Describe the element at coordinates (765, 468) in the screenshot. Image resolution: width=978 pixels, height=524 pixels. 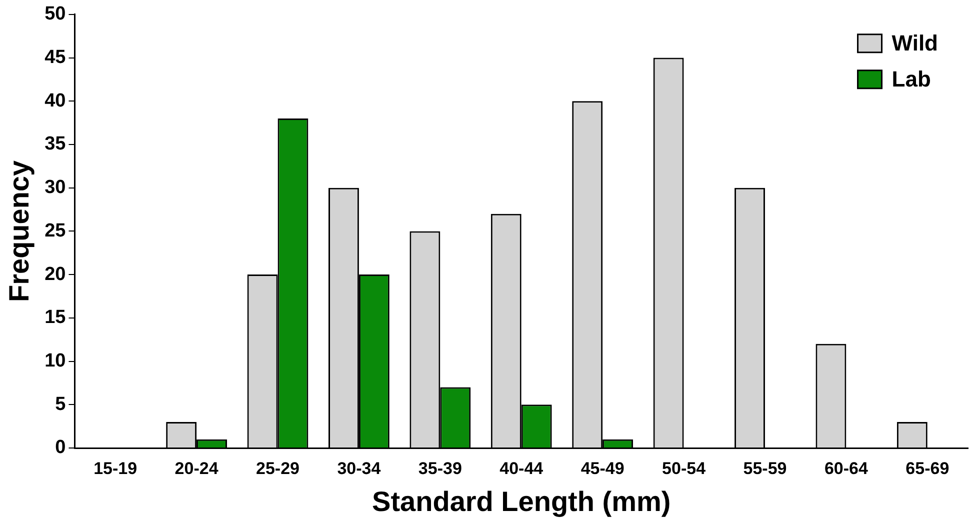
I see `x-tick-label: 55-59` at that location.